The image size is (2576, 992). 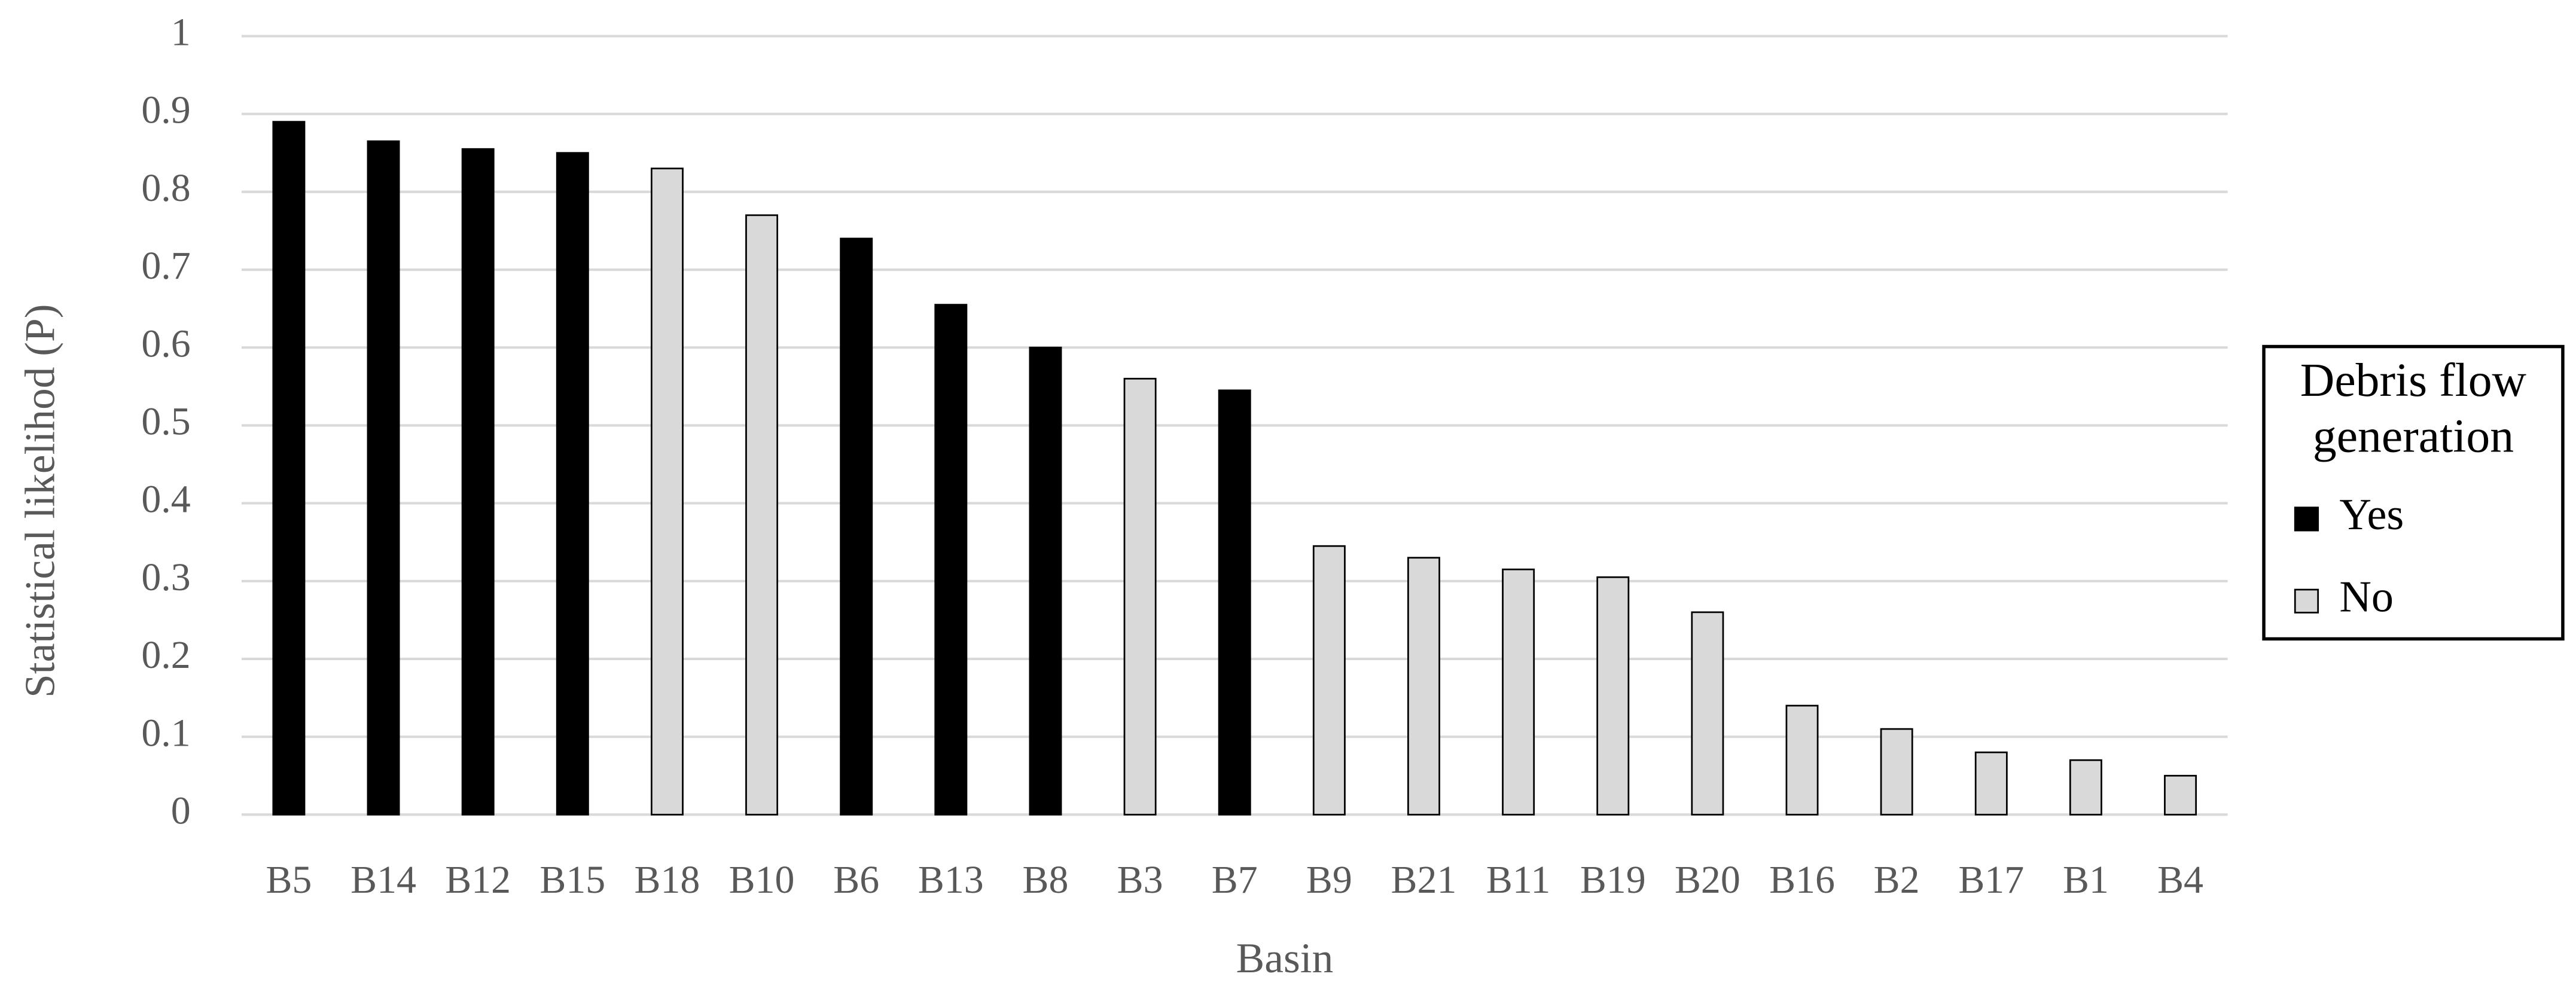 What do you see at coordinates (951, 880) in the screenshot?
I see `x-tick-label: B13` at bounding box center [951, 880].